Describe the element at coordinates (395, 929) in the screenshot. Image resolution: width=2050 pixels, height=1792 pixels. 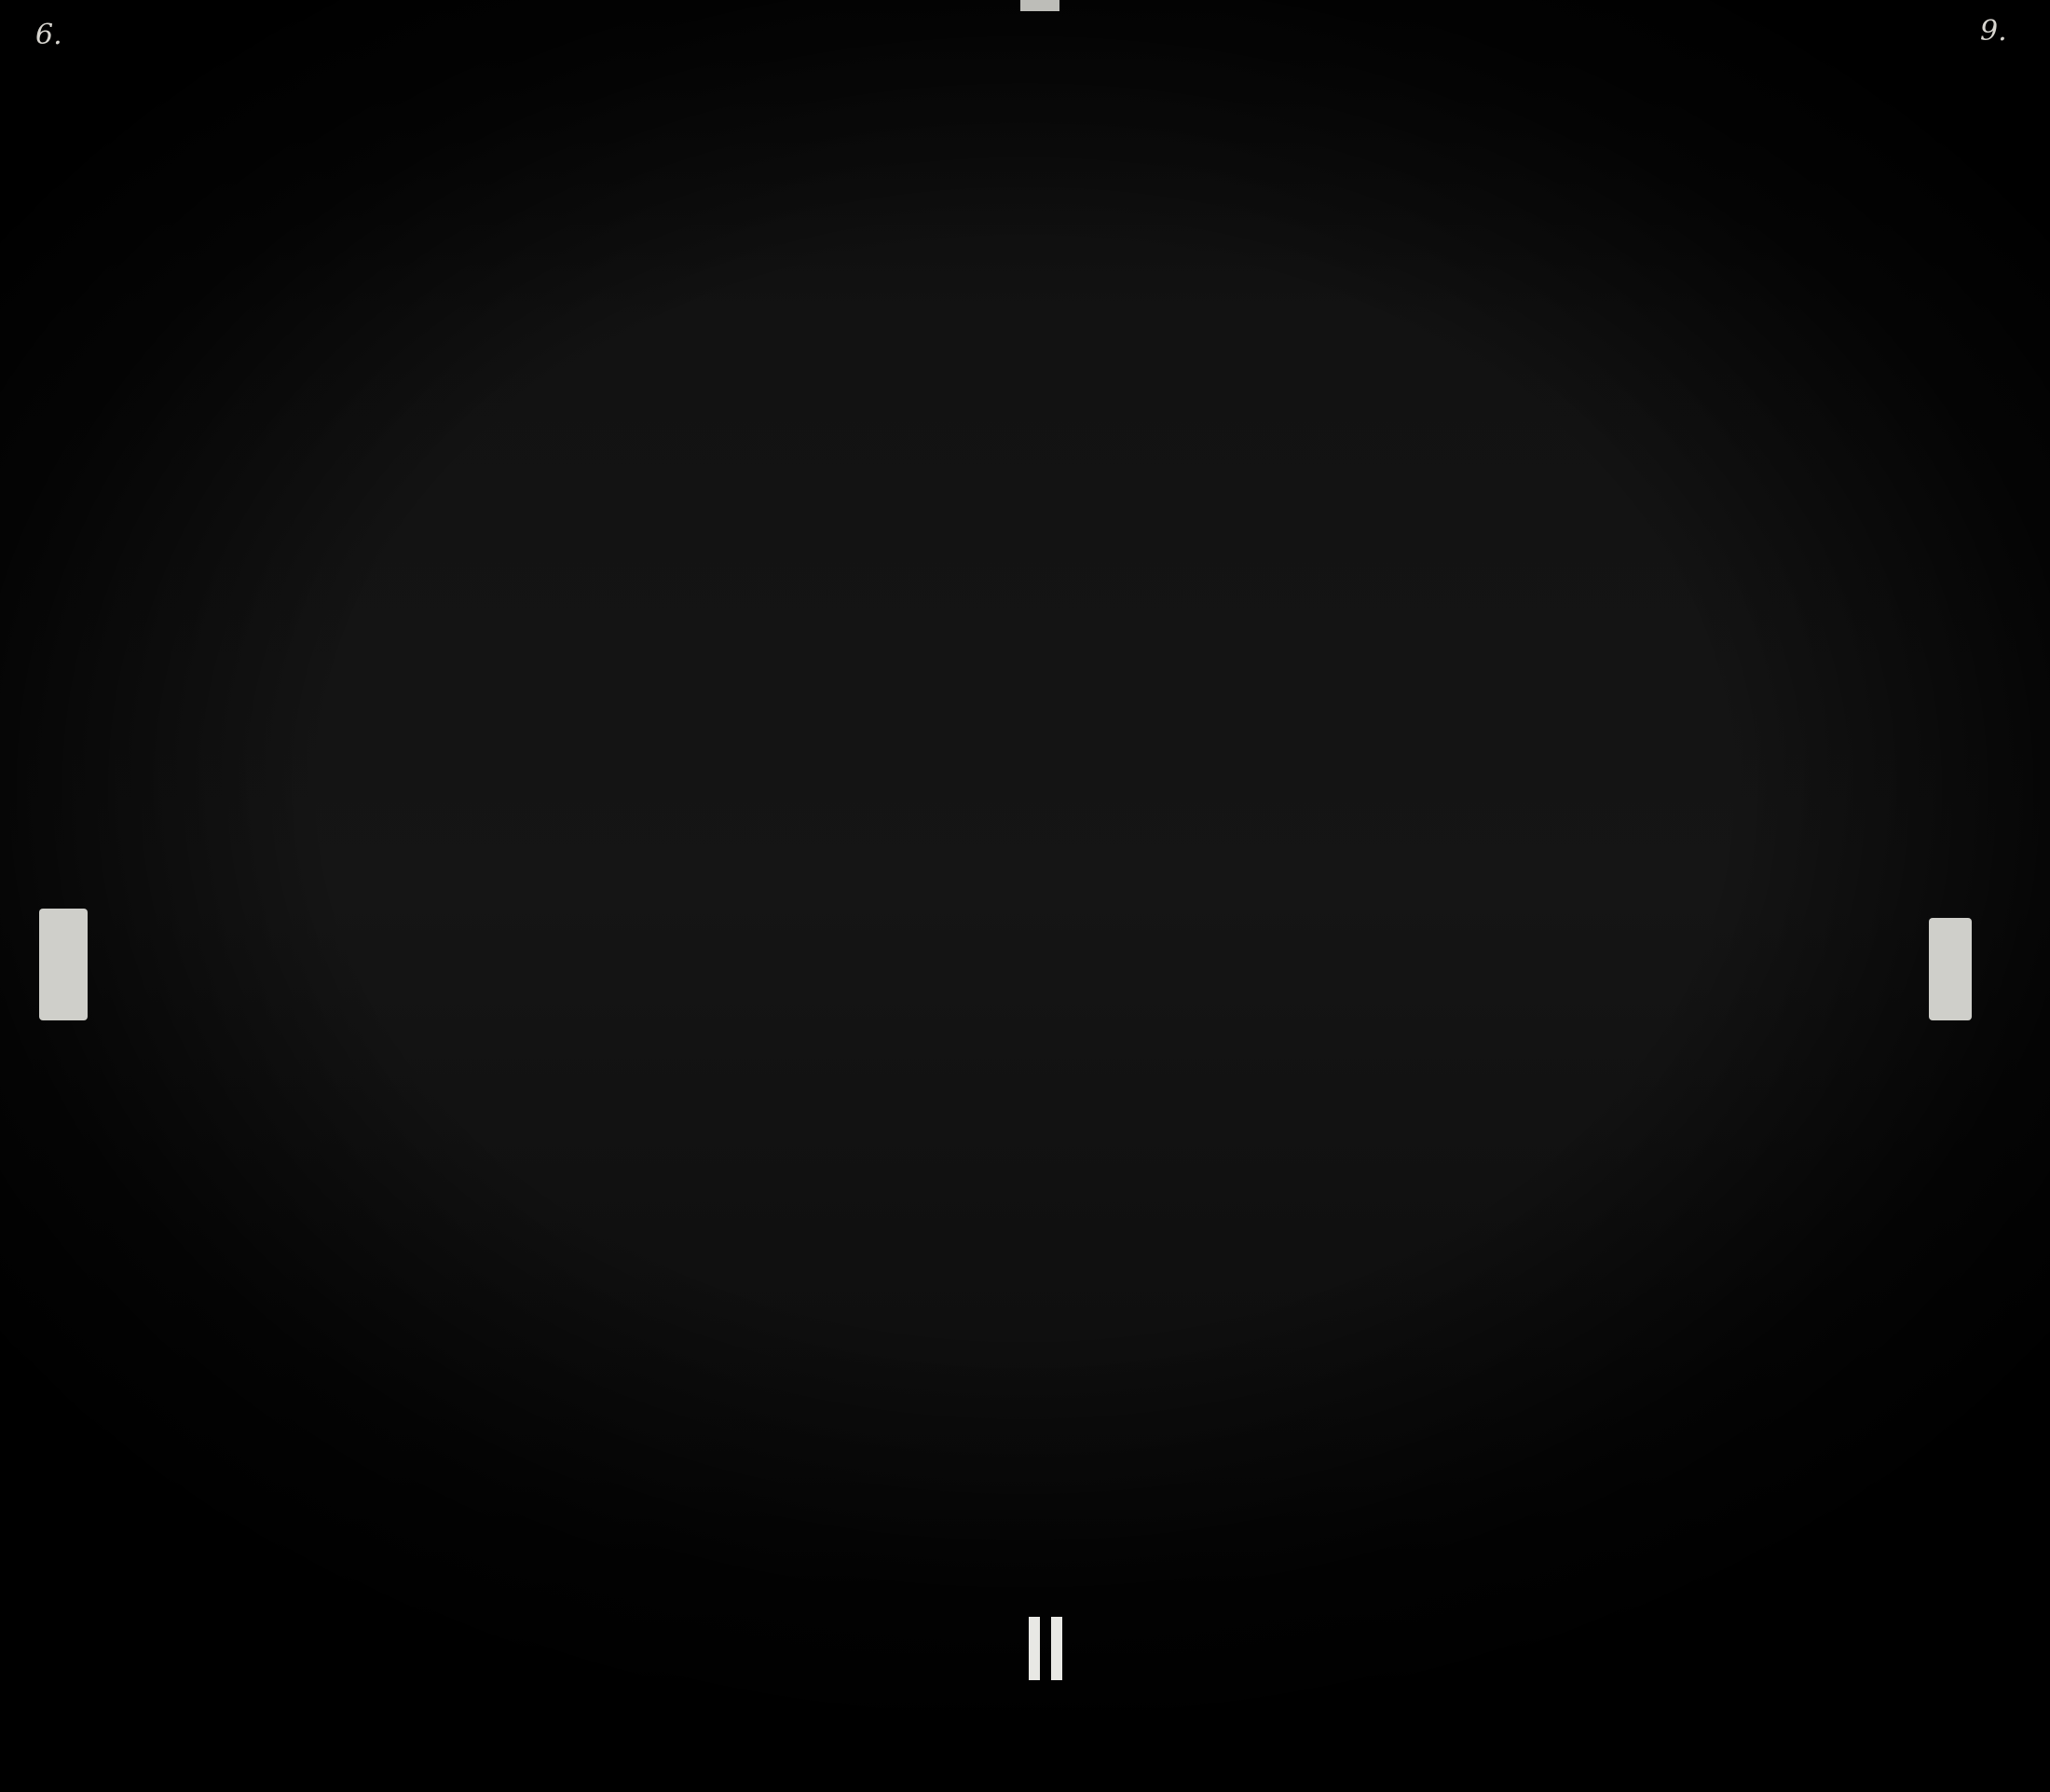
I see `cell-birth-place: Perva` at that location.